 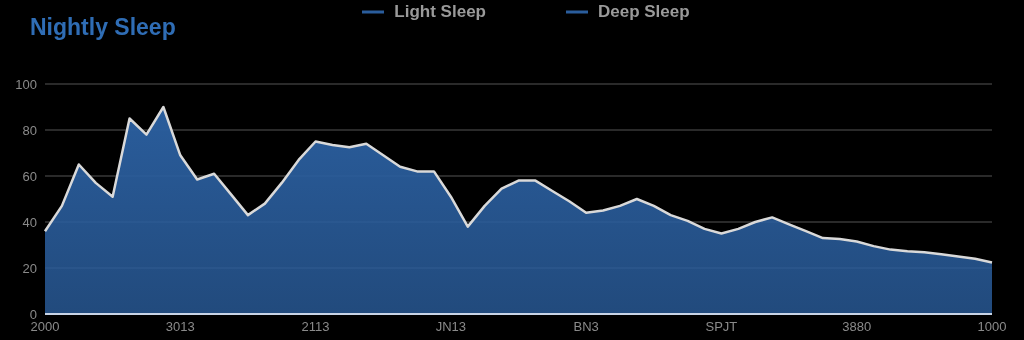 What do you see at coordinates (103, 27) in the screenshot?
I see `chart-title: Nightly Sleep` at bounding box center [103, 27].